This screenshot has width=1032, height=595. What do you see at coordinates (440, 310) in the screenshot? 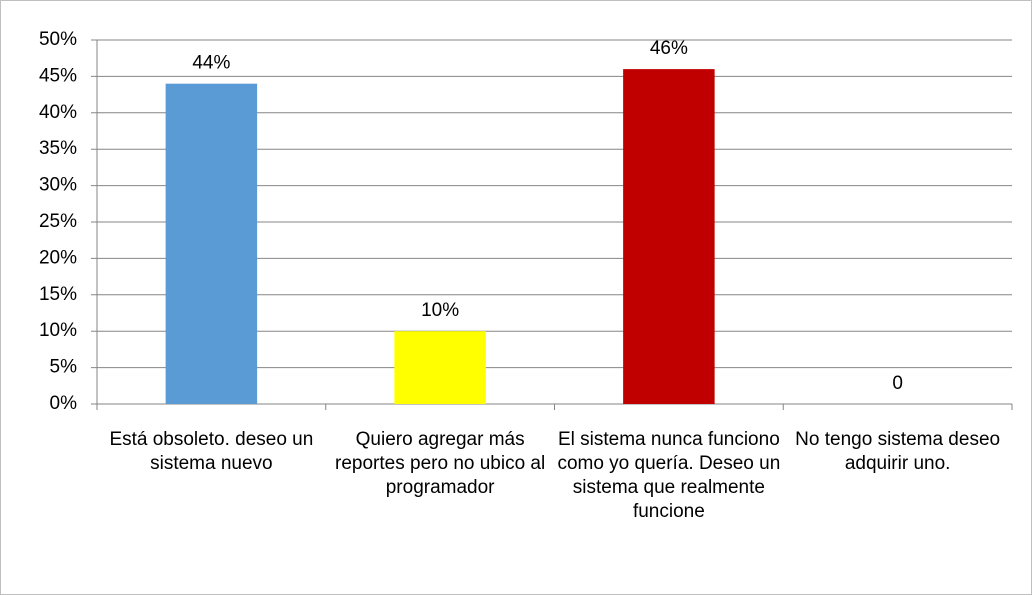
I see `data-label: 10%` at bounding box center [440, 310].